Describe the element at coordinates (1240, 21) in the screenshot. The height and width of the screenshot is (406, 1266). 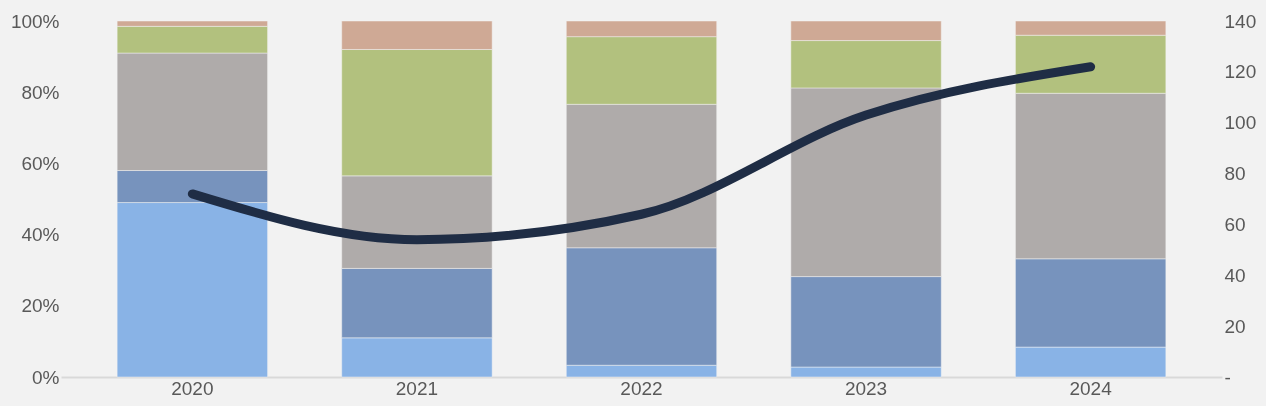
I see `y2-tick-label: 140` at that location.